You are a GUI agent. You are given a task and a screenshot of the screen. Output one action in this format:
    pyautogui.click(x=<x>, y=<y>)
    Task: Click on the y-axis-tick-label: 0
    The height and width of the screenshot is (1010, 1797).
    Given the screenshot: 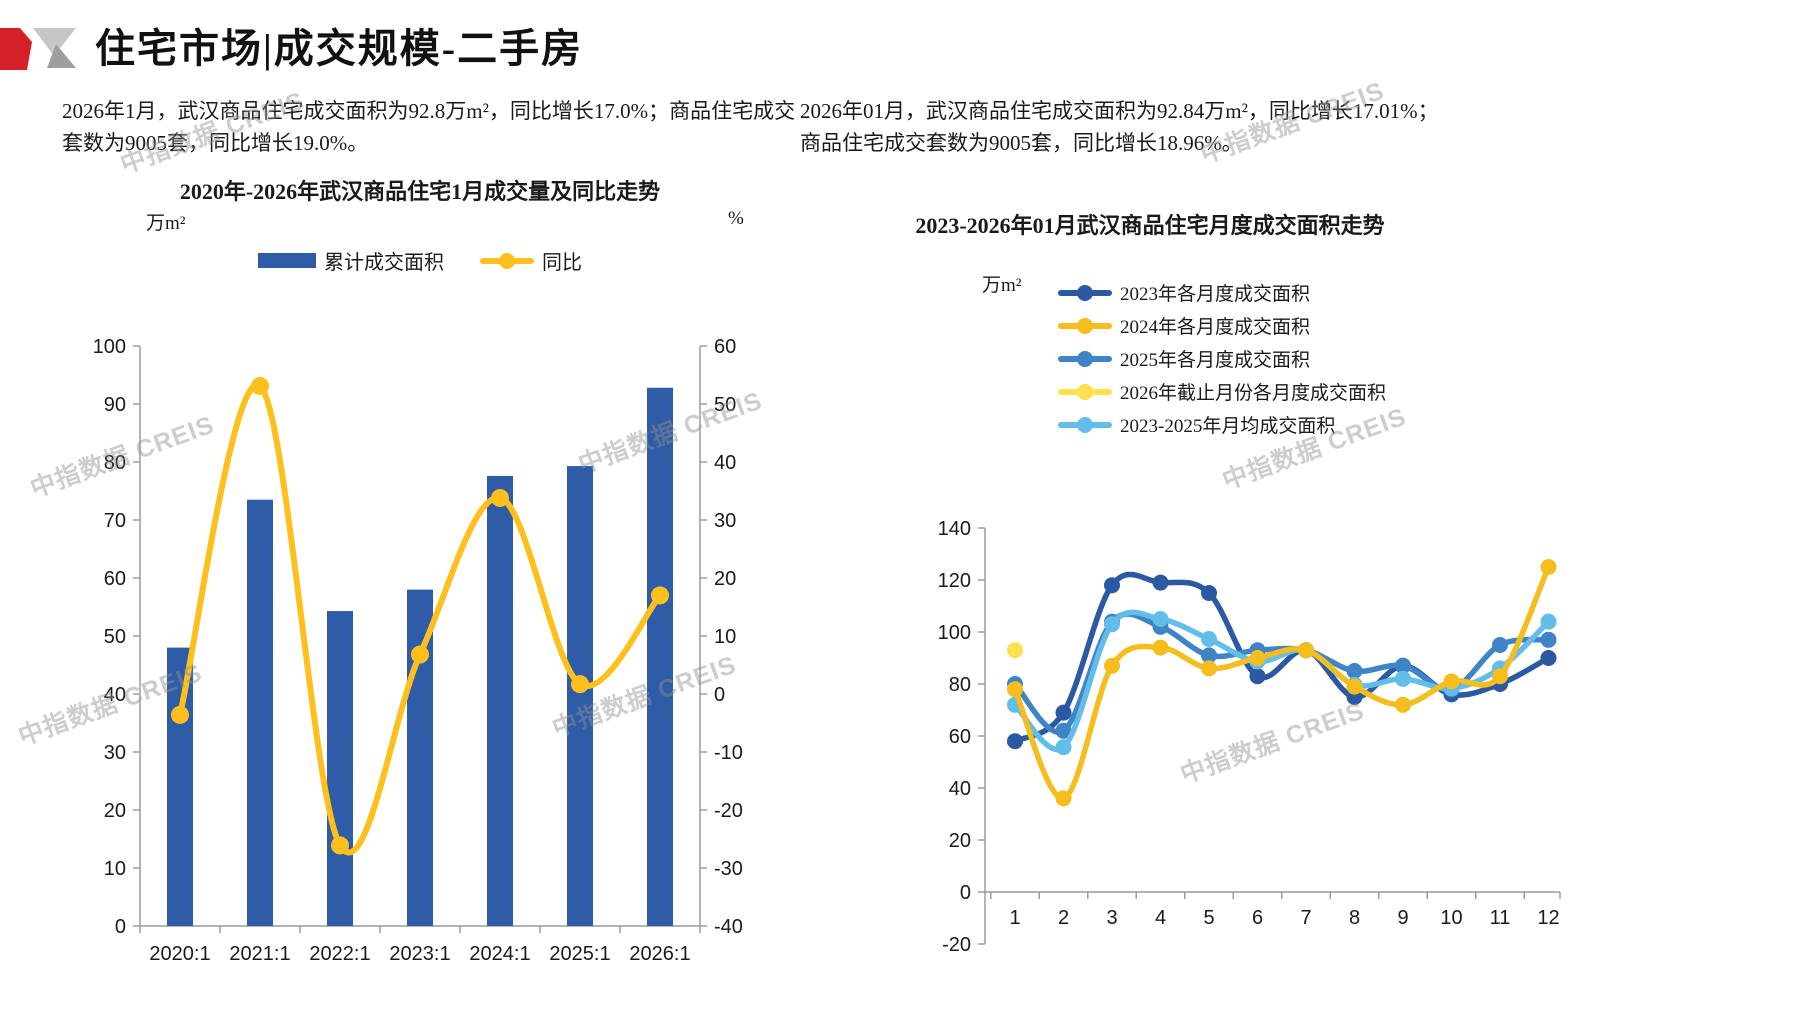 What is the action you would take?
    pyautogui.click(x=965, y=893)
    